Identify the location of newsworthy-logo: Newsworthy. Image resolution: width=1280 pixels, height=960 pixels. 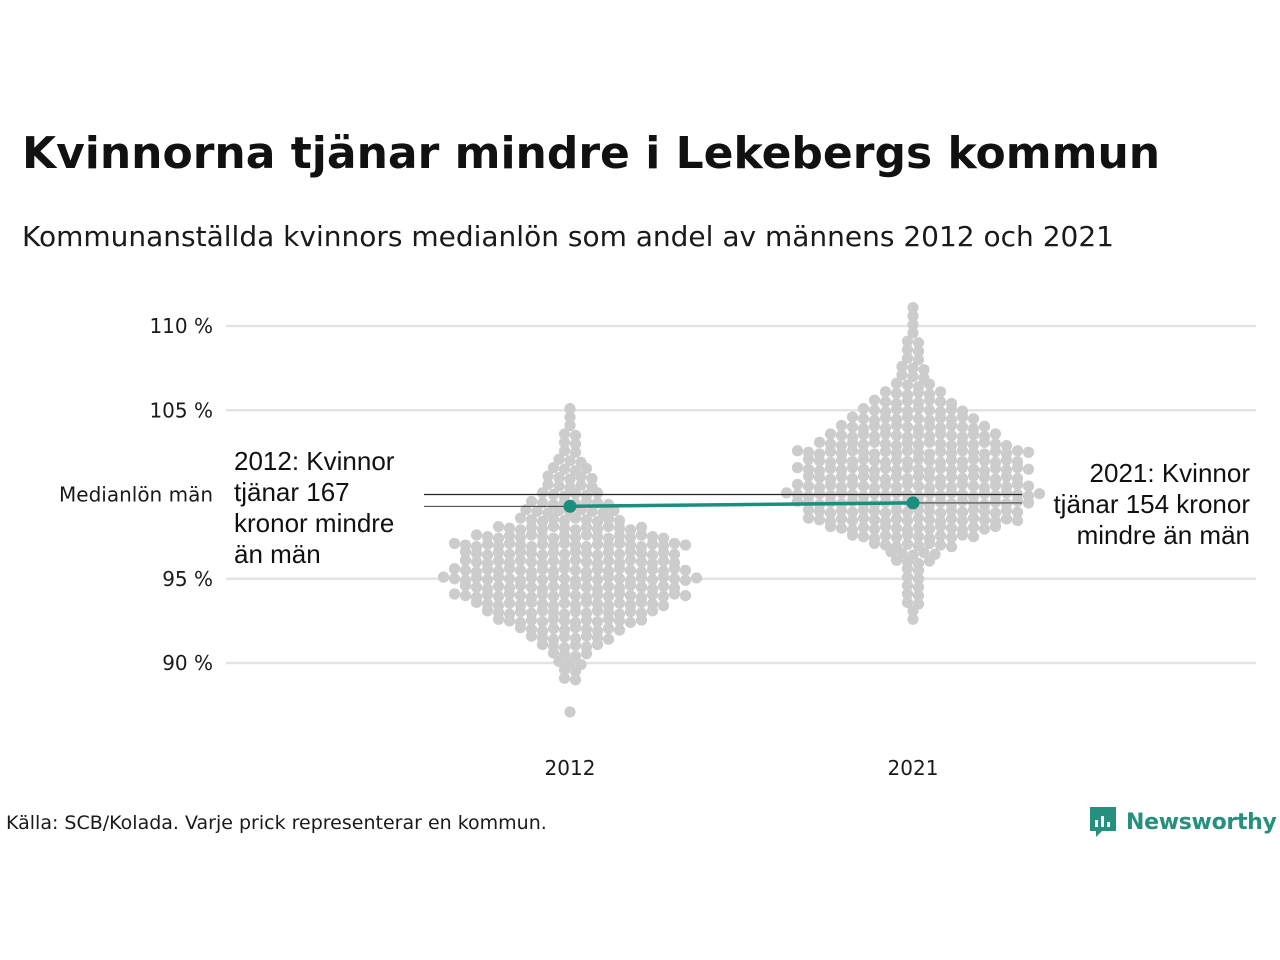
(1182, 822).